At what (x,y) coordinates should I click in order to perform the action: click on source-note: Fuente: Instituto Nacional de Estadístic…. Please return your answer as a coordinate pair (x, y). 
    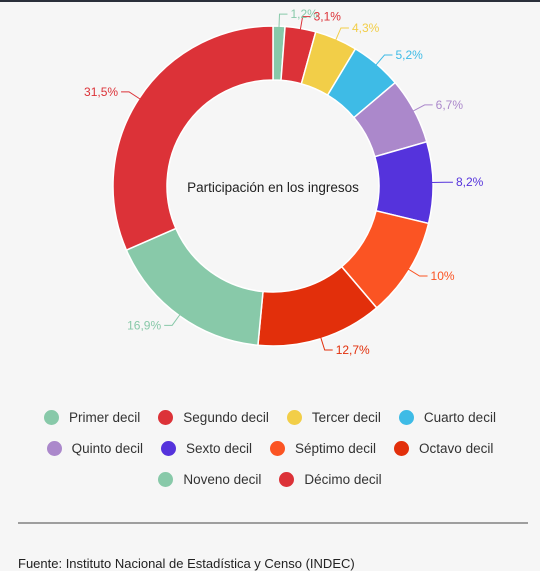
    Looking at the image, I should click on (186, 563).